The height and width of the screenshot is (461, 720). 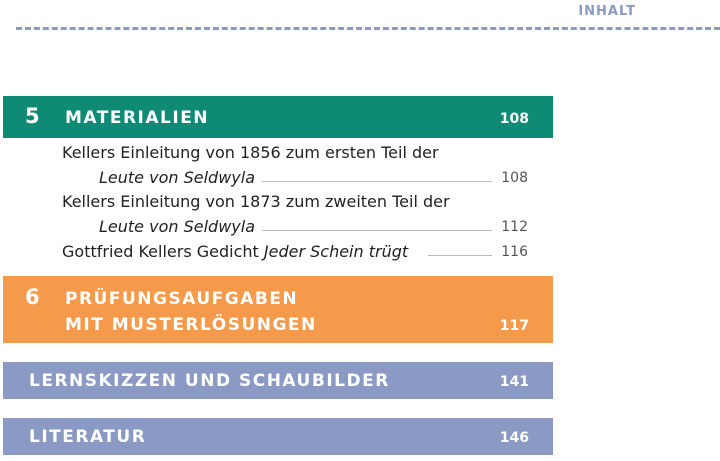 I want to click on section-page-number: 108, so click(x=514, y=119).